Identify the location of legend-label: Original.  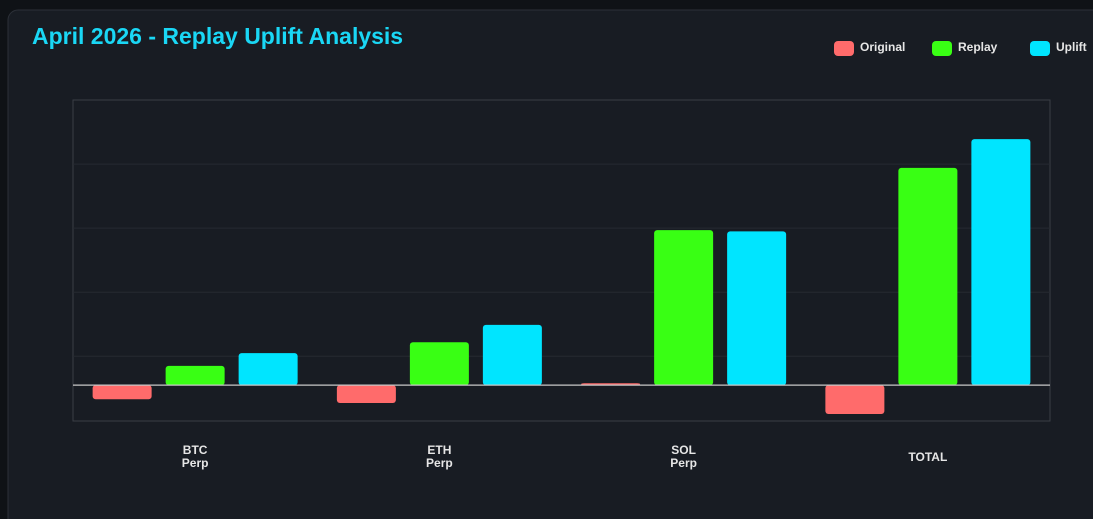
(882, 47).